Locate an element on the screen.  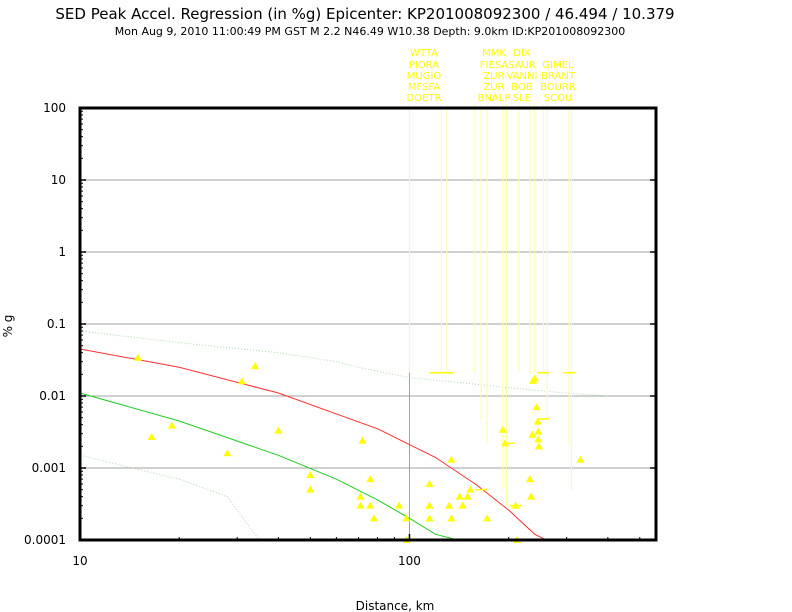
y-tick-label: 1 is located at coordinates (62, 252).